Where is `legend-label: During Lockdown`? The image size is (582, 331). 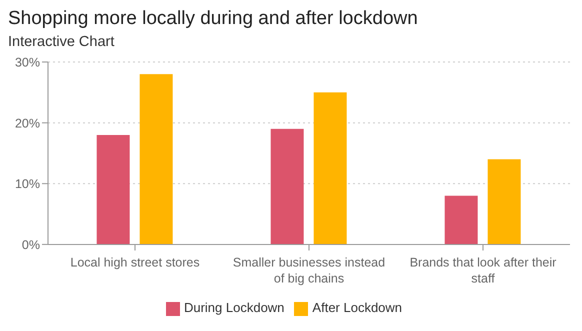 legend-label: During Lockdown is located at coordinates (234, 308).